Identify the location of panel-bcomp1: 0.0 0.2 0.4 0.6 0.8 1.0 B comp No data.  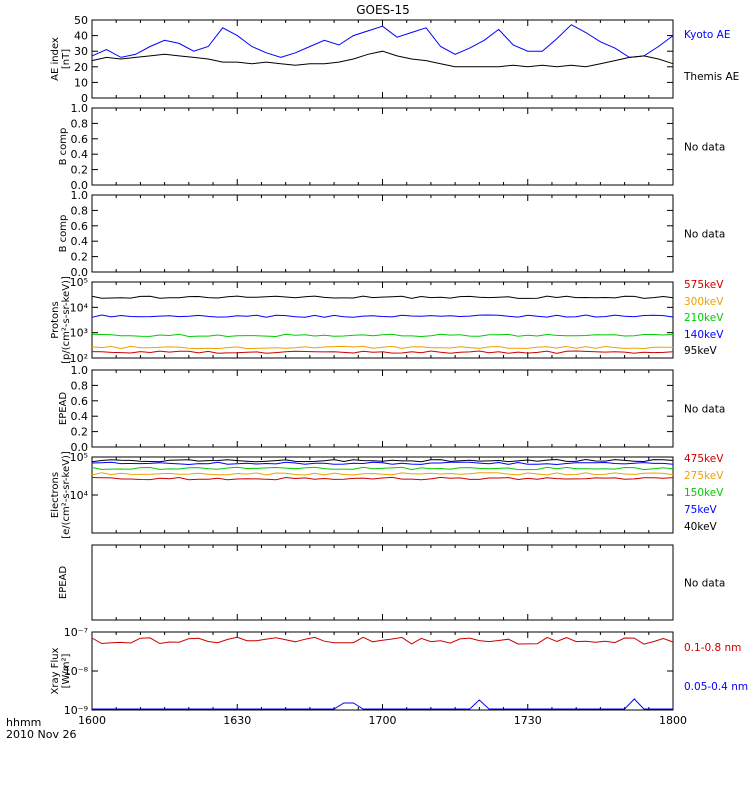
(391, 147).